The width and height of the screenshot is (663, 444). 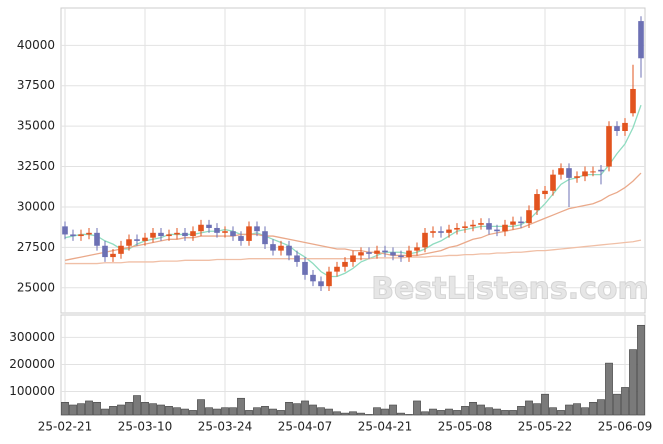 What do you see at coordinates (305, 427) in the screenshot?
I see `x-tick-label: 25-04-07` at bounding box center [305, 427].